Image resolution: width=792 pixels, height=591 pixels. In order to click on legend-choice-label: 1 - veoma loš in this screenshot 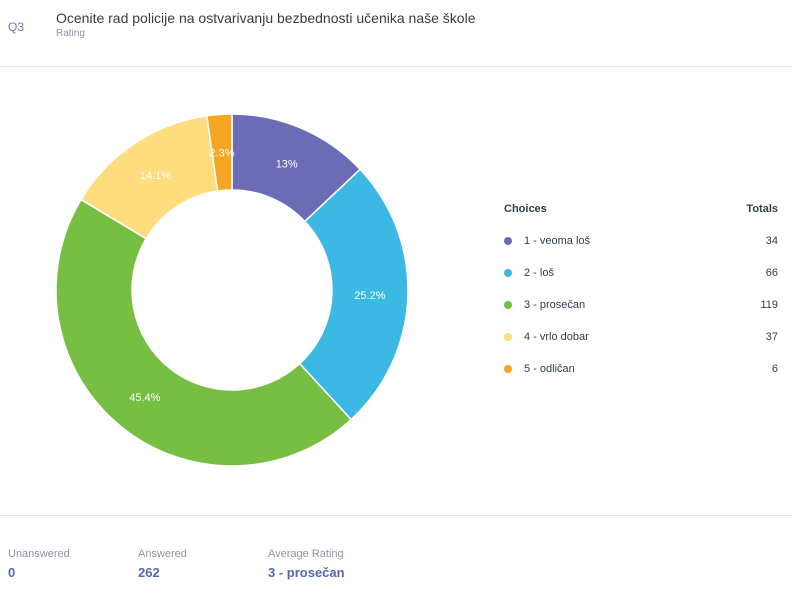, I will do `click(557, 241)`.